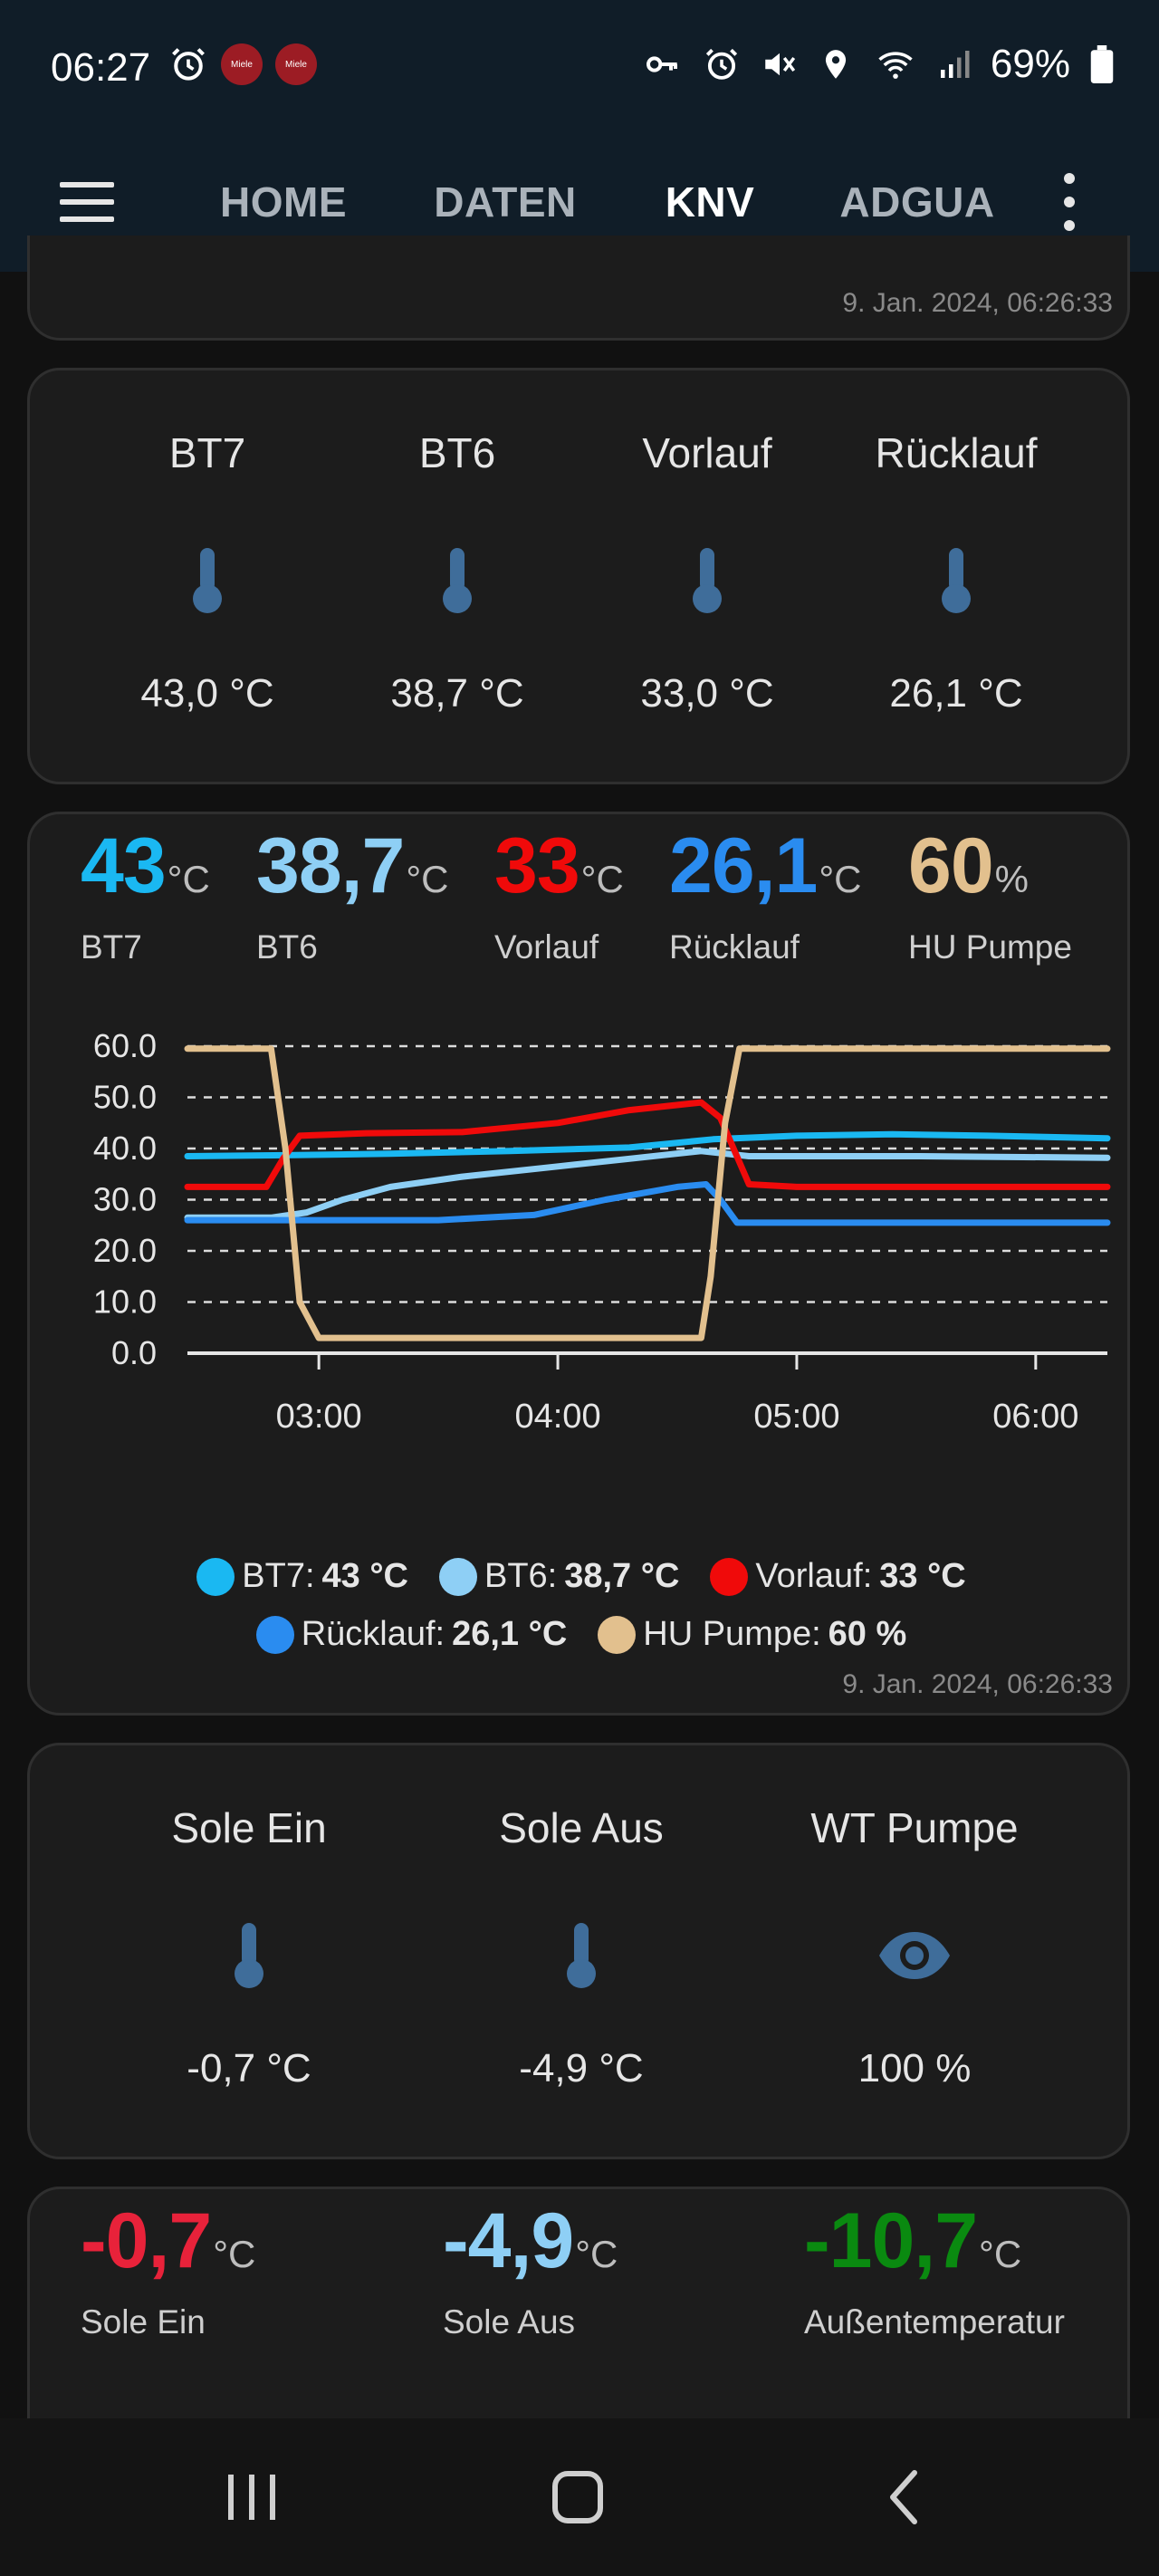  What do you see at coordinates (510, 1634) in the screenshot?
I see `legend-value: 26,1 °C` at bounding box center [510, 1634].